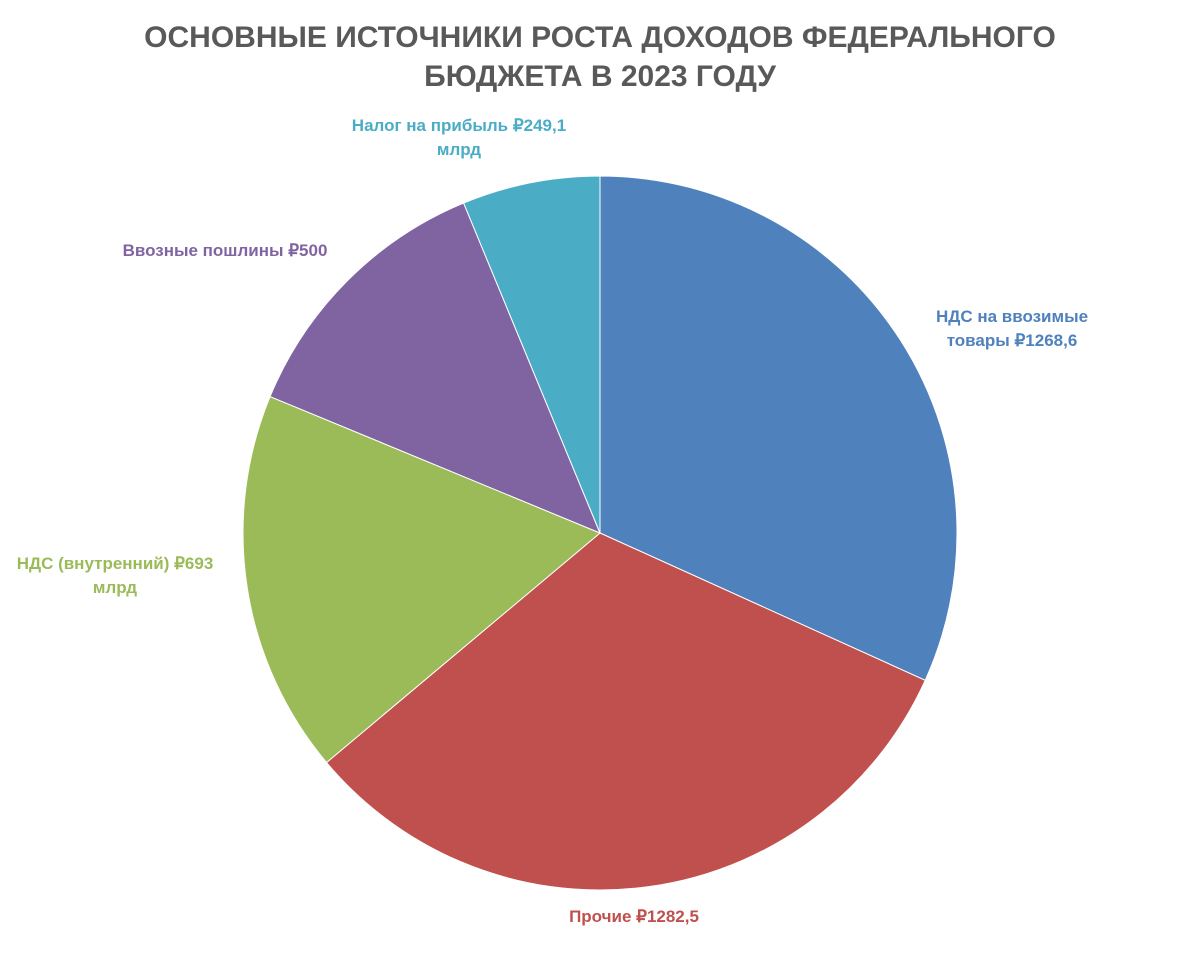  I want to click on slice-label-4-line-1: Ввозные пошлины ₽500, so click(225, 250).